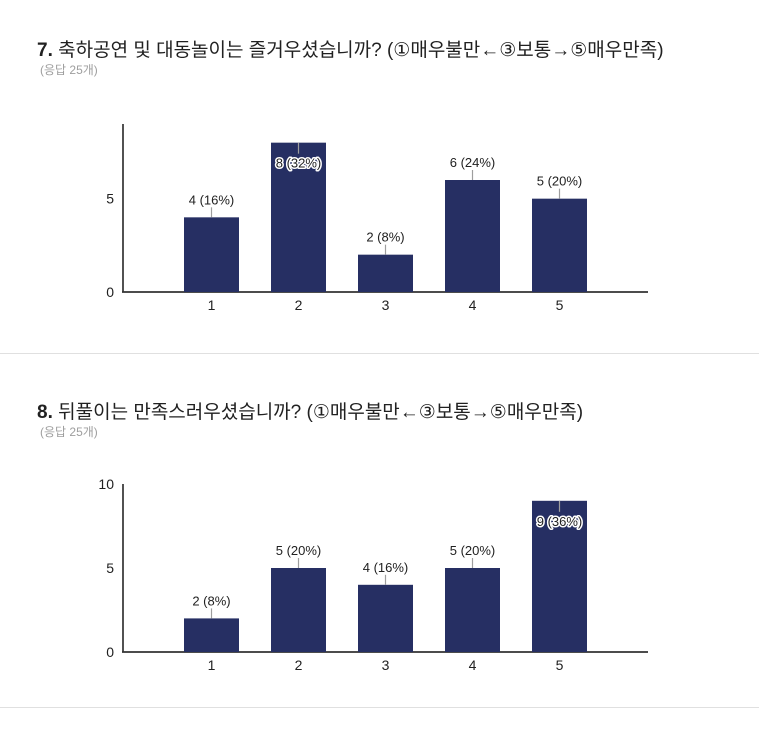 The width and height of the screenshot is (759, 739). I want to click on question-title-8: 8. 뒤풀이는 만족스러우셨습니까? (①매우불만←③보통→⑤매우만족), so click(379, 389).